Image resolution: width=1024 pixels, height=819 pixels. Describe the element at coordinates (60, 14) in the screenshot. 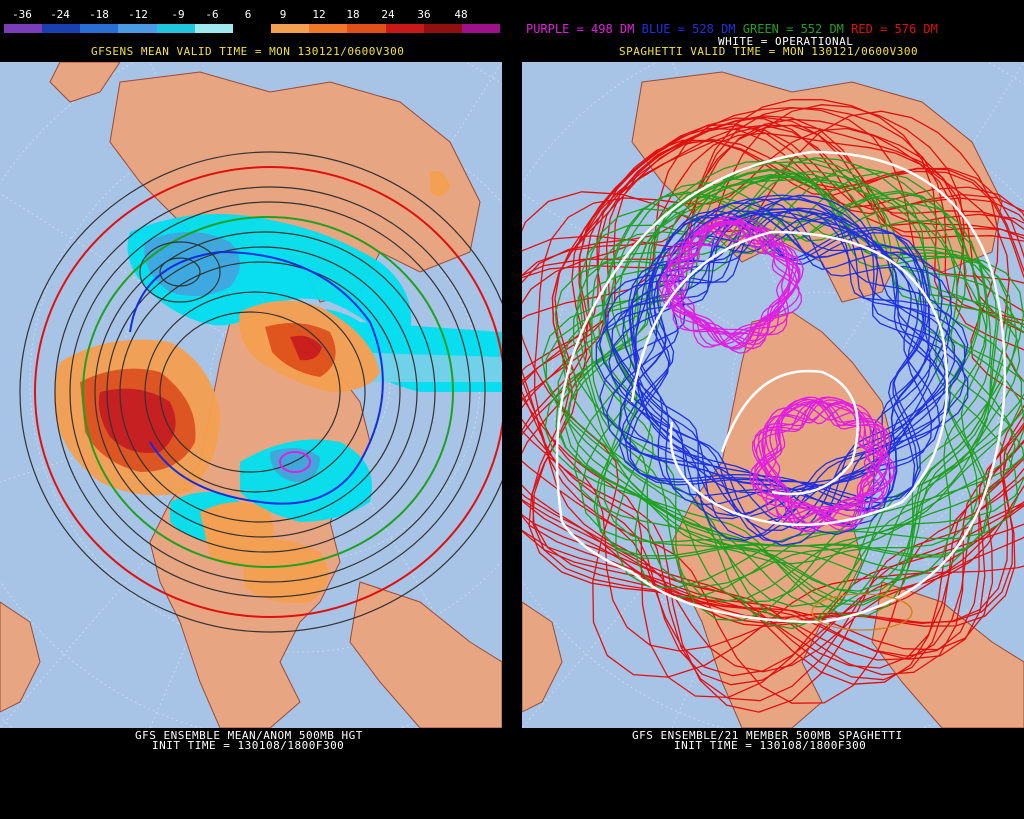

I see `scale-label: -24` at that location.